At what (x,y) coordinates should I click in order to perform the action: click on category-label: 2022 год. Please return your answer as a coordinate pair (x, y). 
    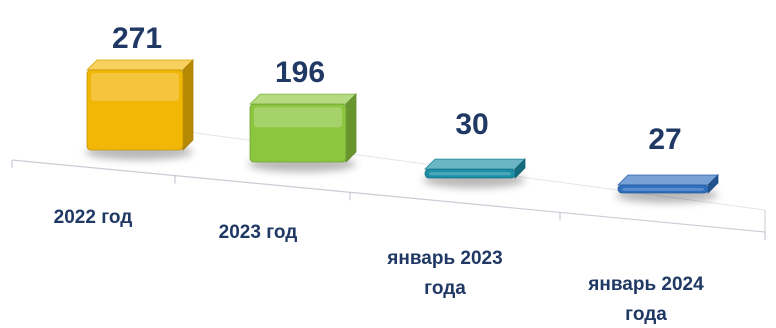
    Looking at the image, I should click on (93, 217).